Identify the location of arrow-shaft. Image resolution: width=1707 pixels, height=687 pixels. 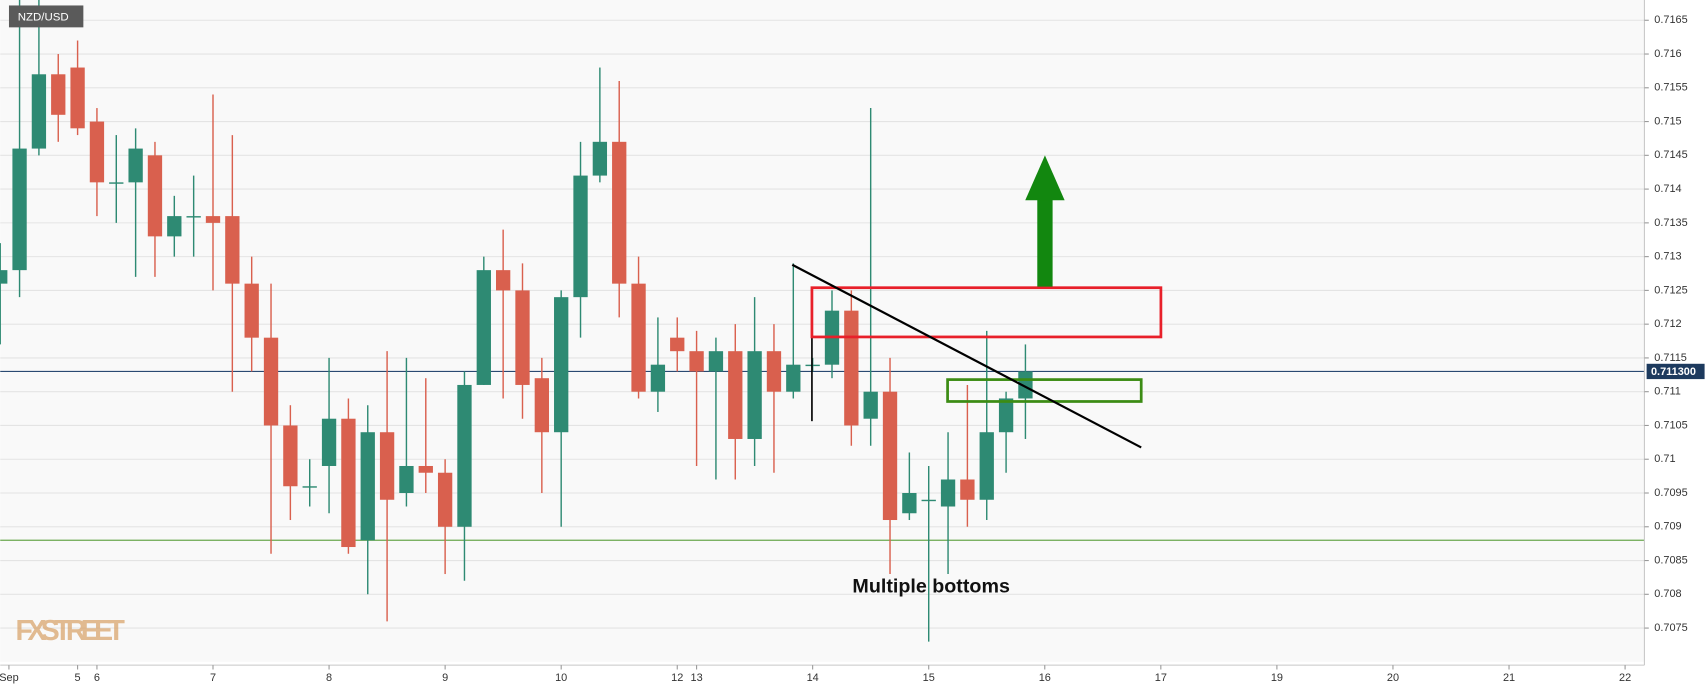
(1045, 242).